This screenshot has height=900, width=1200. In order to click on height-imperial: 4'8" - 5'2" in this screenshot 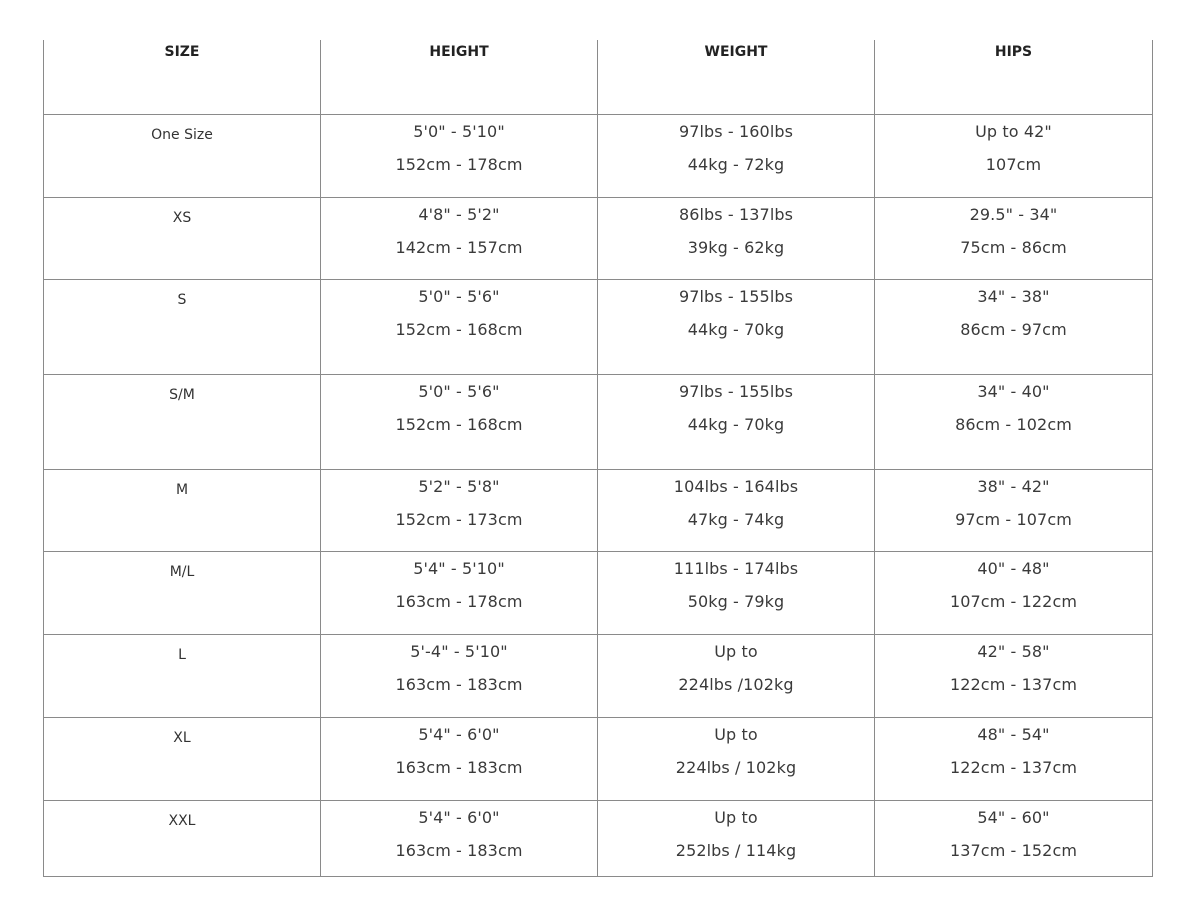, I will do `click(459, 214)`.